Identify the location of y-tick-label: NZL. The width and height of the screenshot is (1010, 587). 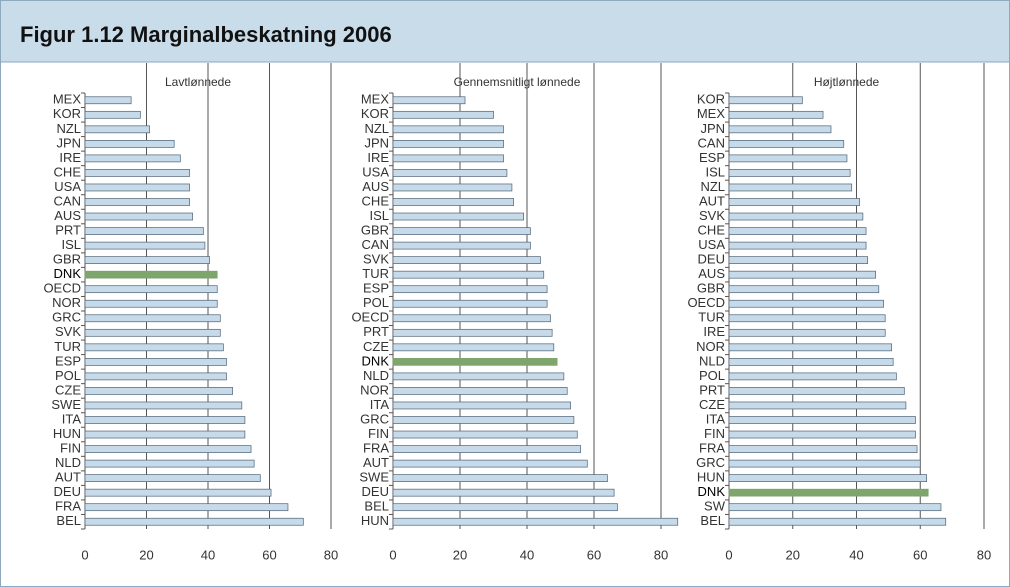
(376, 128).